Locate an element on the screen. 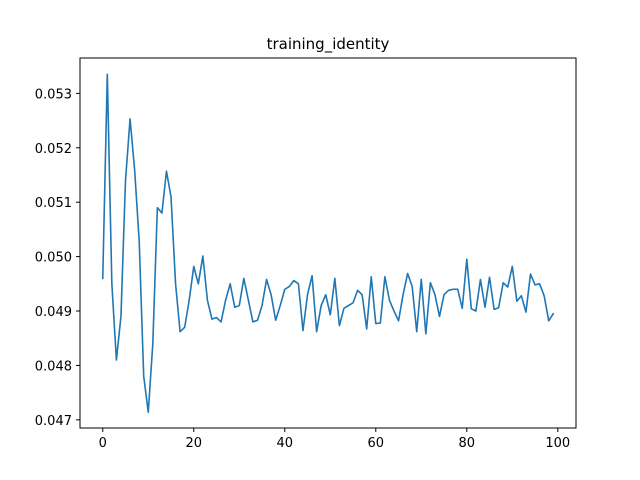 The width and height of the screenshot is (640, 480). y-tick-label: 0.049 is located at coordinates (53, 312).